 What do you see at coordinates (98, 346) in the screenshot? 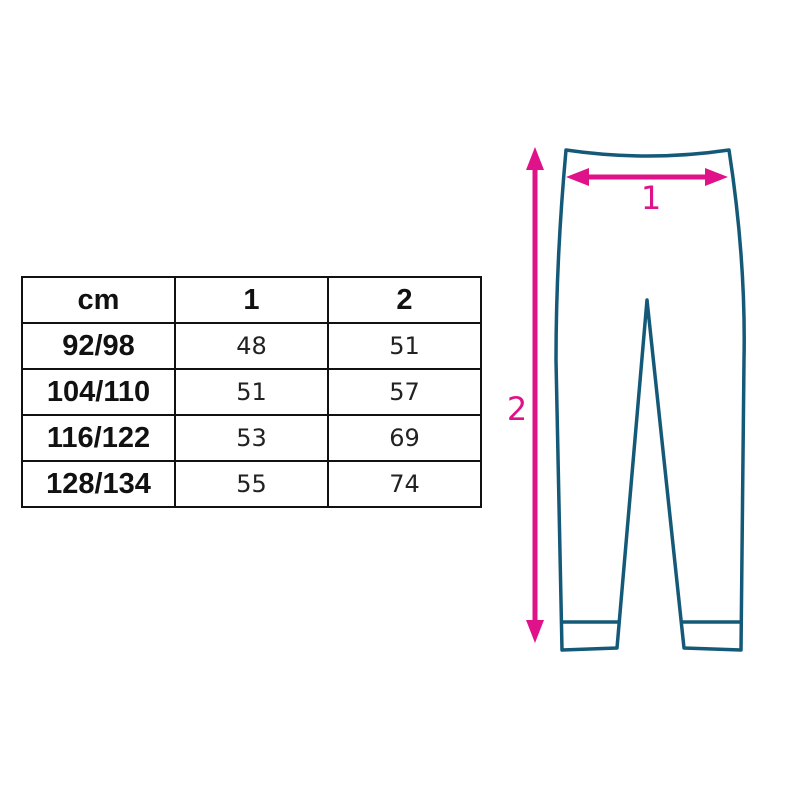
I see `size-cell: 92/98` at bounding box center [98, 346].